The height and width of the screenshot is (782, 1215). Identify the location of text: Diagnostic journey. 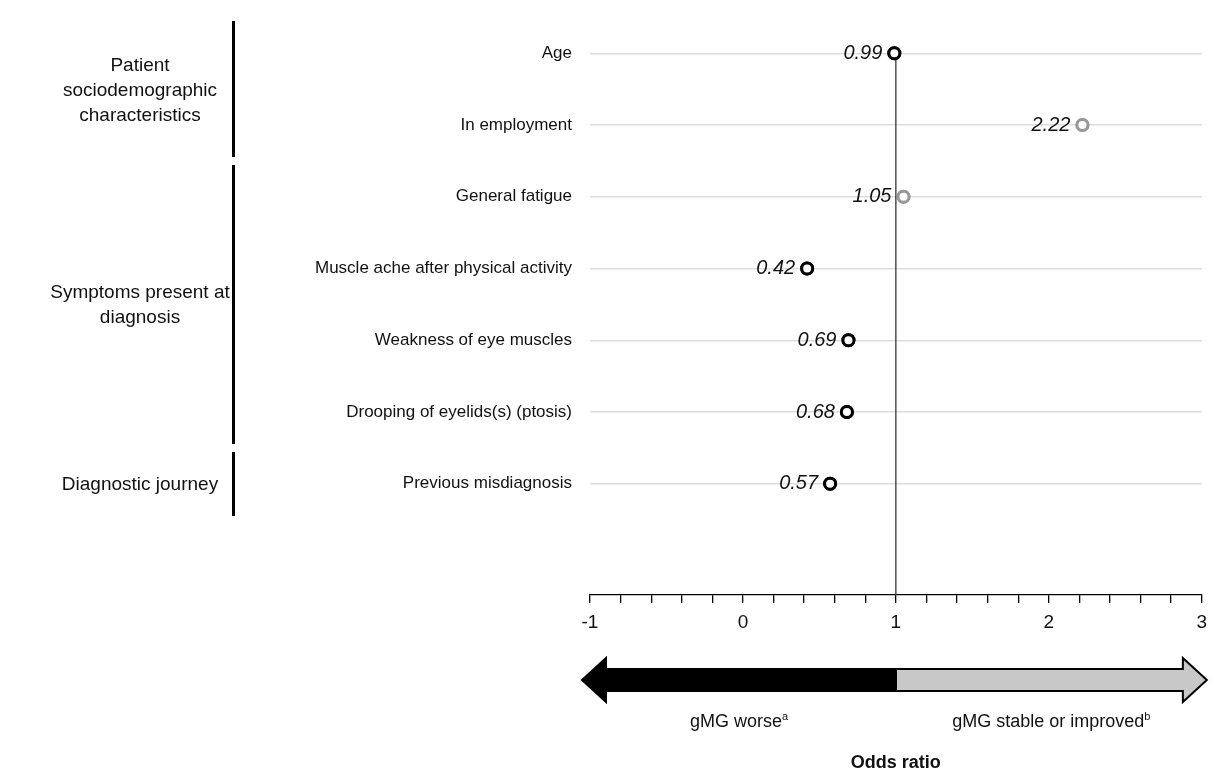
(140, 484).